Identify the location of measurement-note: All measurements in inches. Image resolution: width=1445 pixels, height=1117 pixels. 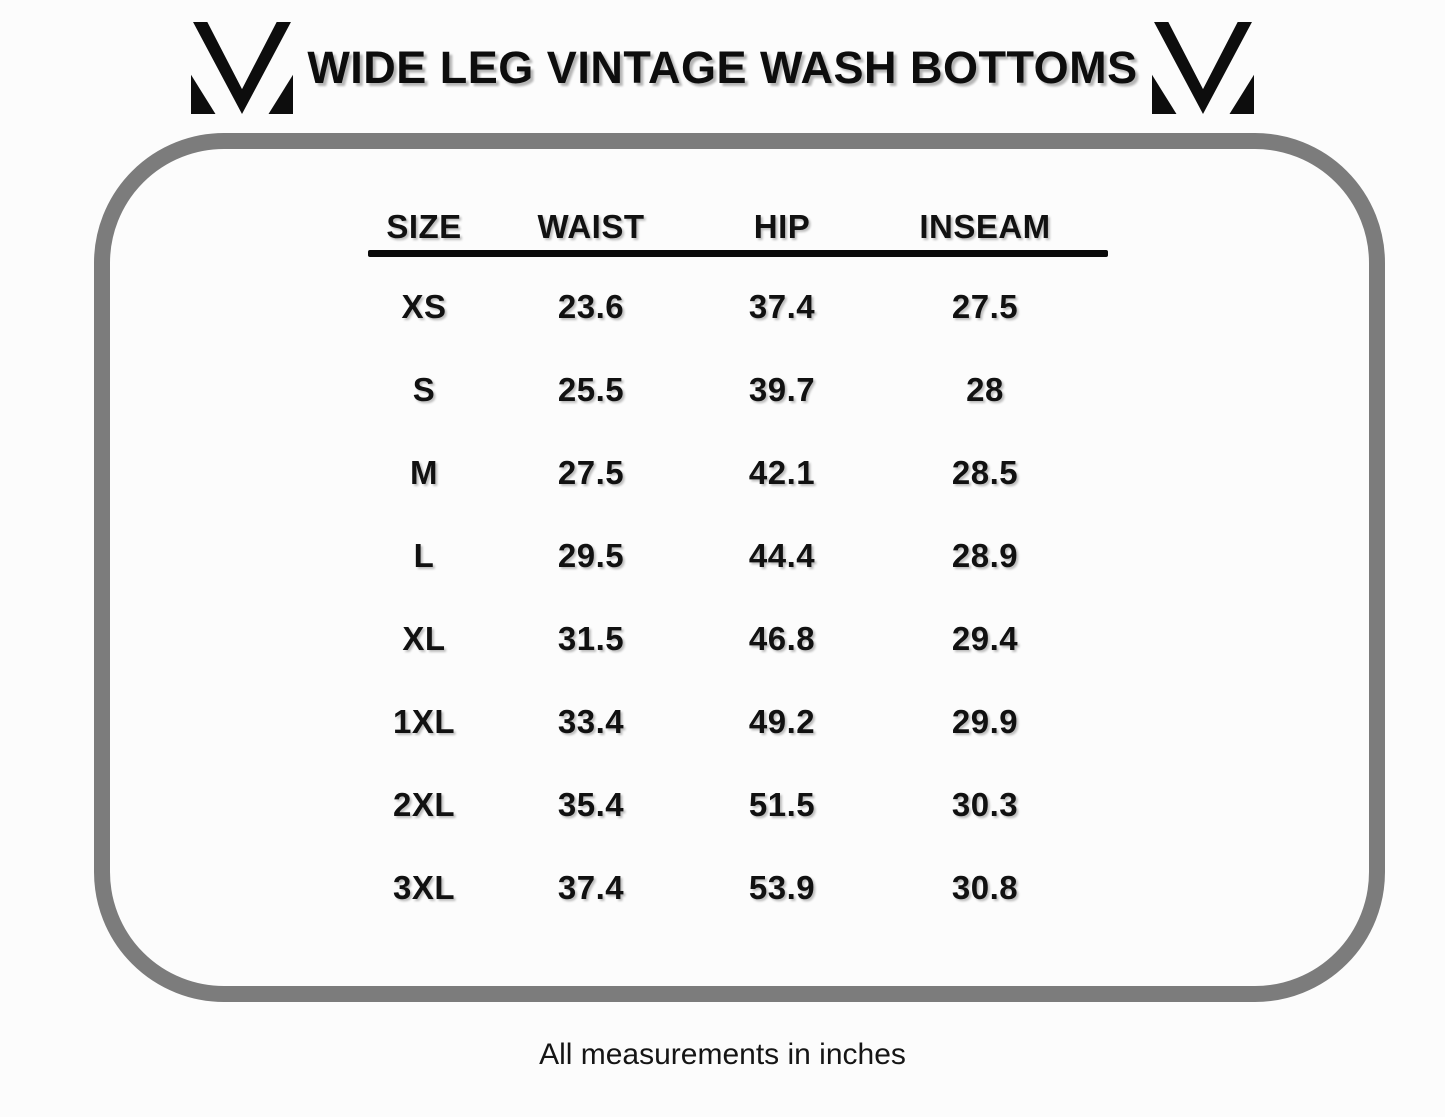
(722, 1054).